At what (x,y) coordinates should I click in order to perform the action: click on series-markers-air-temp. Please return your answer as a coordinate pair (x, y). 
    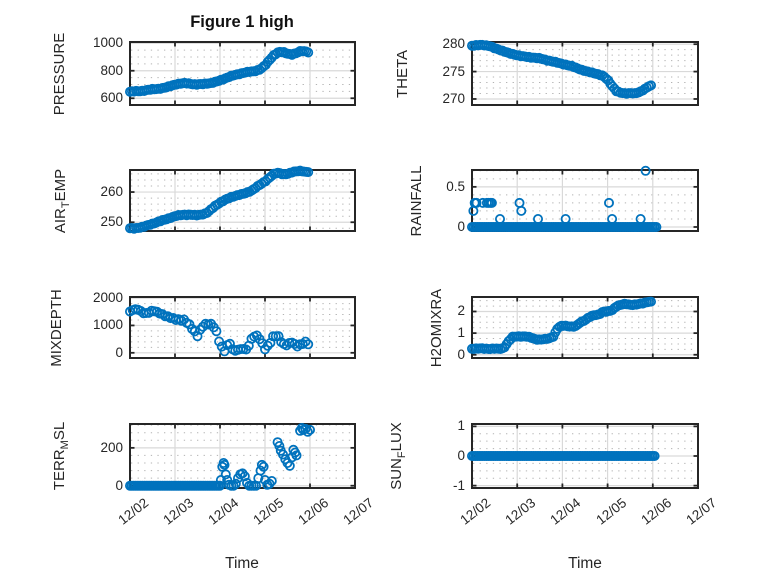
    Looking at the image, I should click on (219, 199).